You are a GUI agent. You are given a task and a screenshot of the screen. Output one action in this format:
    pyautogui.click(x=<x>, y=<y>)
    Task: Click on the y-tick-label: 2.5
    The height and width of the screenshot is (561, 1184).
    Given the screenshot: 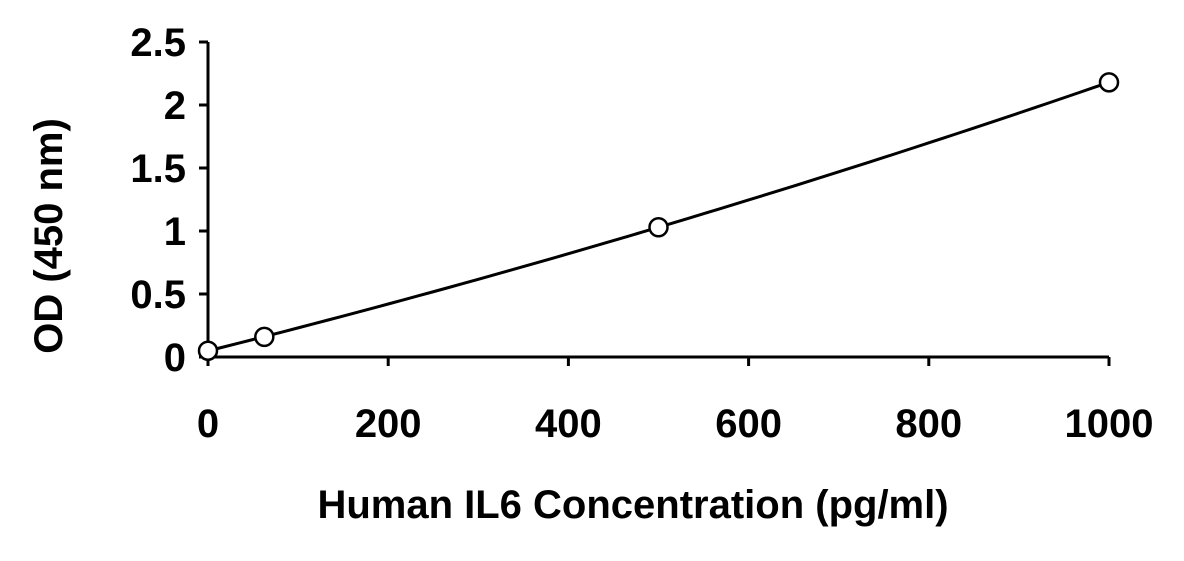 What is the action you would take?
    pyautogui.click(x=158, y=43)
    